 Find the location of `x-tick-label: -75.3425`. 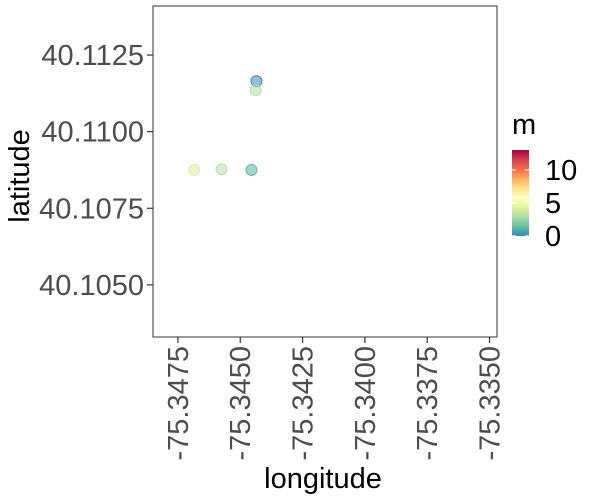

x-tick-label: -75.3425 is located at coordinates (304, 403).